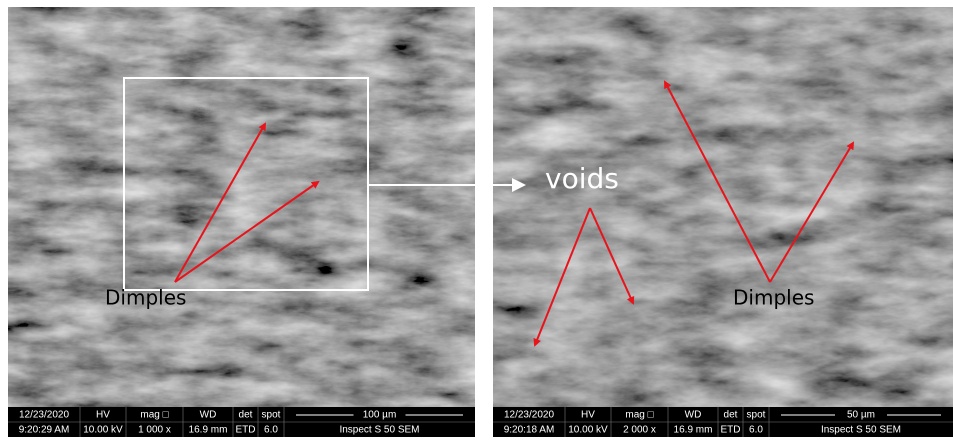 Image resolution: width=953 pixels, height=441 pixels. What do you see at coordinates (529, 430) in the screenshot?
I see `info-text: 9:20:18 AM` at bounding box center [529, 430].